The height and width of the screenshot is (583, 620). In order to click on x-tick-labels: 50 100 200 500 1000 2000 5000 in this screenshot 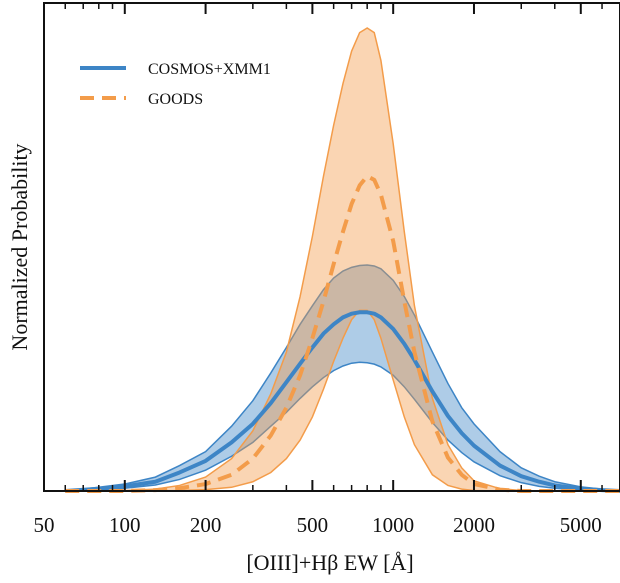, I will do `click(318, 525)`.